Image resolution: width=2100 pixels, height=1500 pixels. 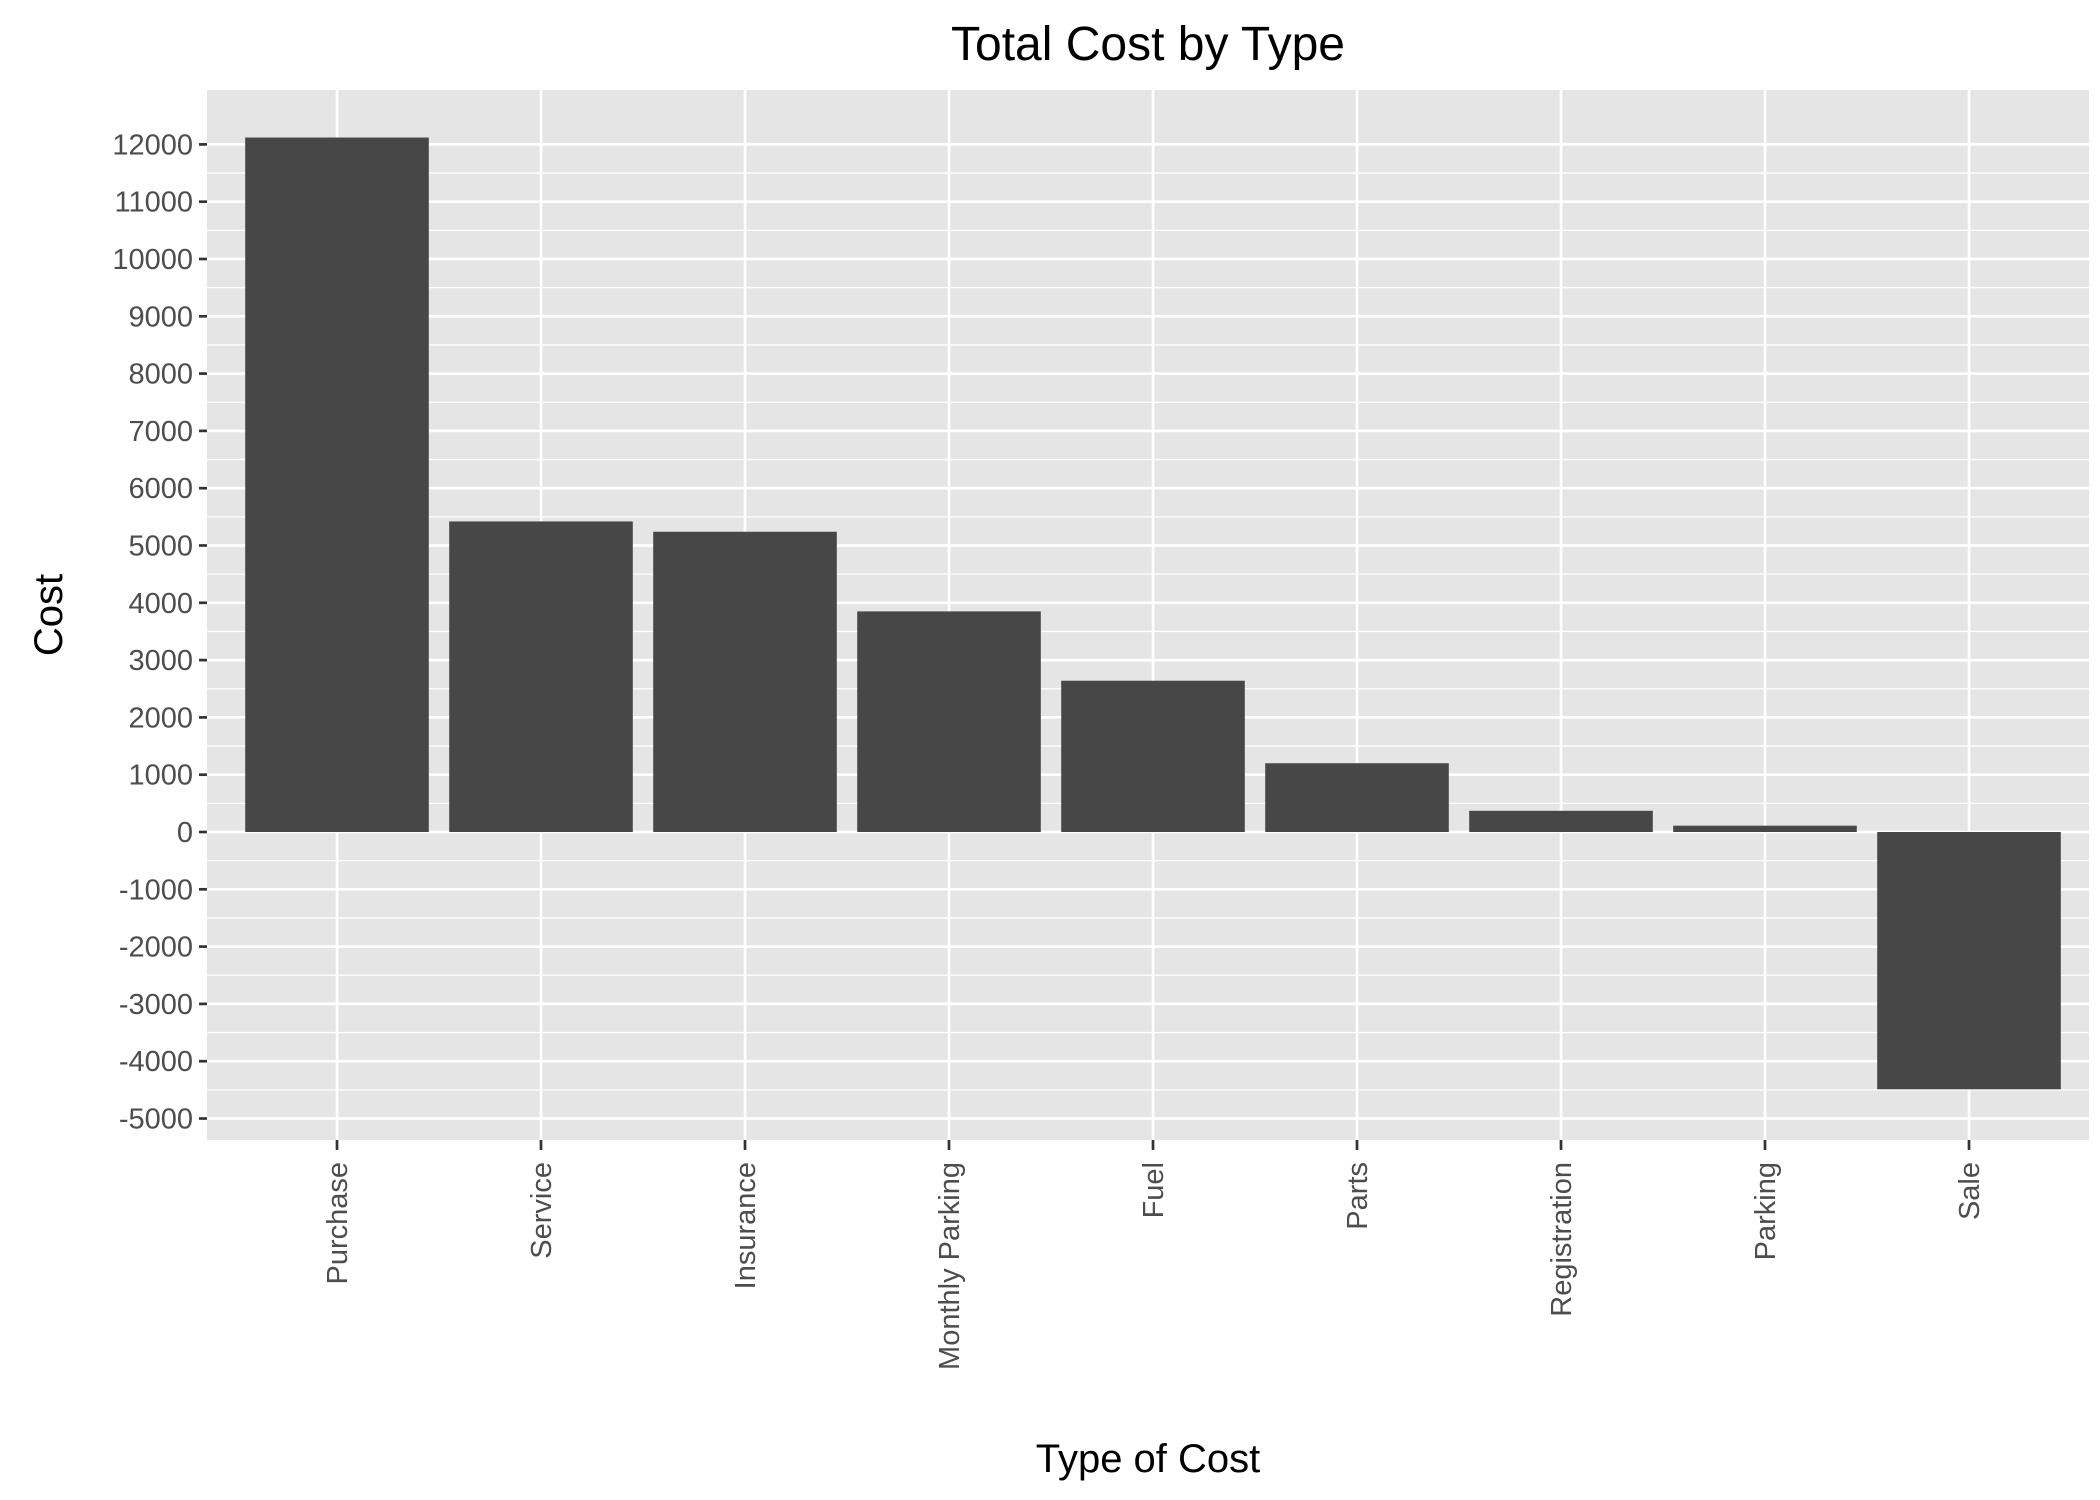 I want to click on bar-fuel, so click(x=1153, y=756).